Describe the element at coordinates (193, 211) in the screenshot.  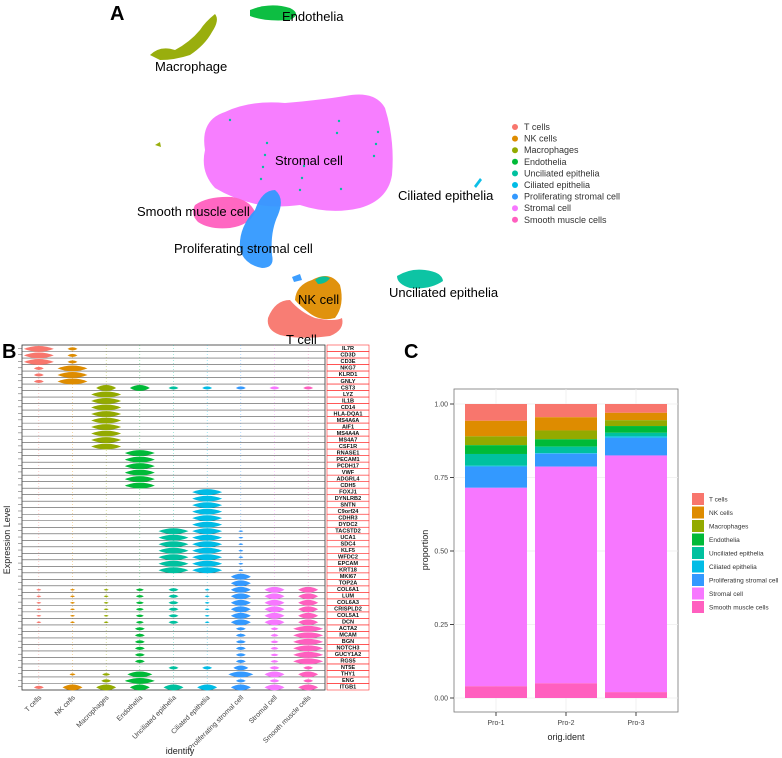
I see `umap-label-smooth-muscle: Smooth muscle cell` at that location.